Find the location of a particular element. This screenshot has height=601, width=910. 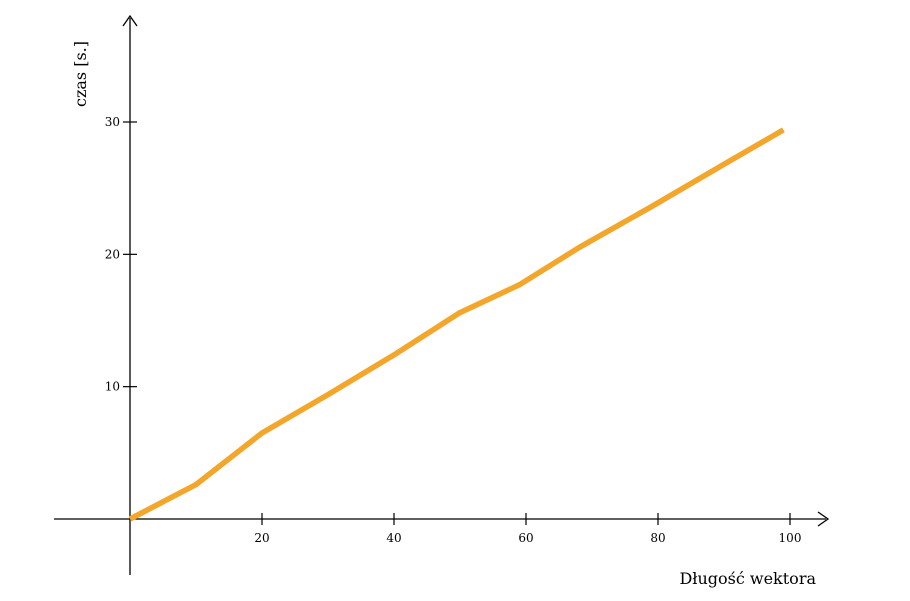

x-tick-label: 100 is located at coordinates (790, 538).